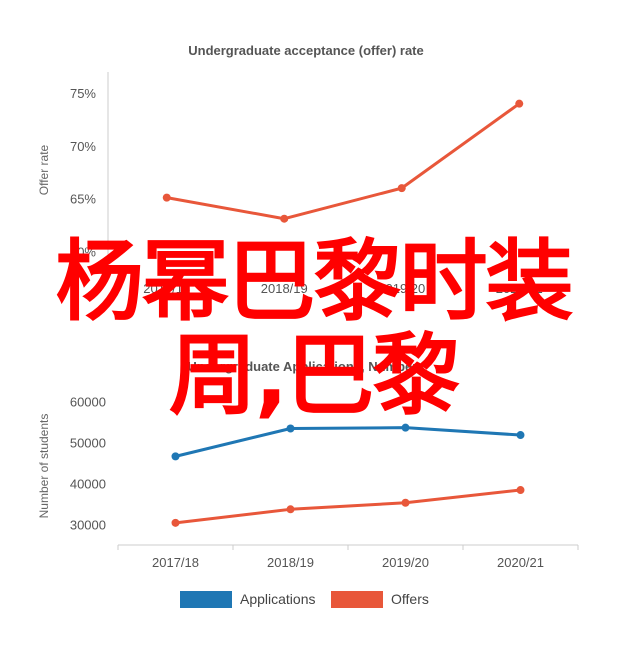 This screenshot has width=627, height=646. What do you see at coordinates (305, 366) in the screenshot?
I see `chart-title: Undergraduate Applications, Numbers` at bounding box center [305, 366].